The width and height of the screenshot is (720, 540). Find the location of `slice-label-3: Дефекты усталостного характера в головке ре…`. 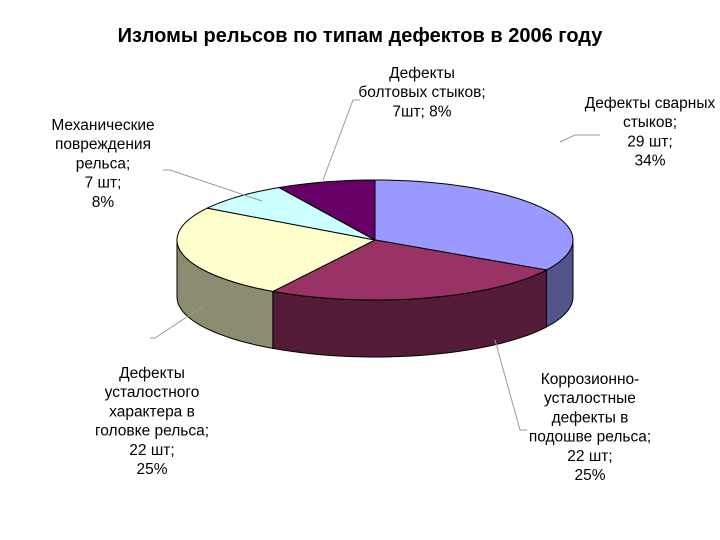

slice-label-3: Дефекты усталостного характера в головке ре… is located at coordinates (152, 421).